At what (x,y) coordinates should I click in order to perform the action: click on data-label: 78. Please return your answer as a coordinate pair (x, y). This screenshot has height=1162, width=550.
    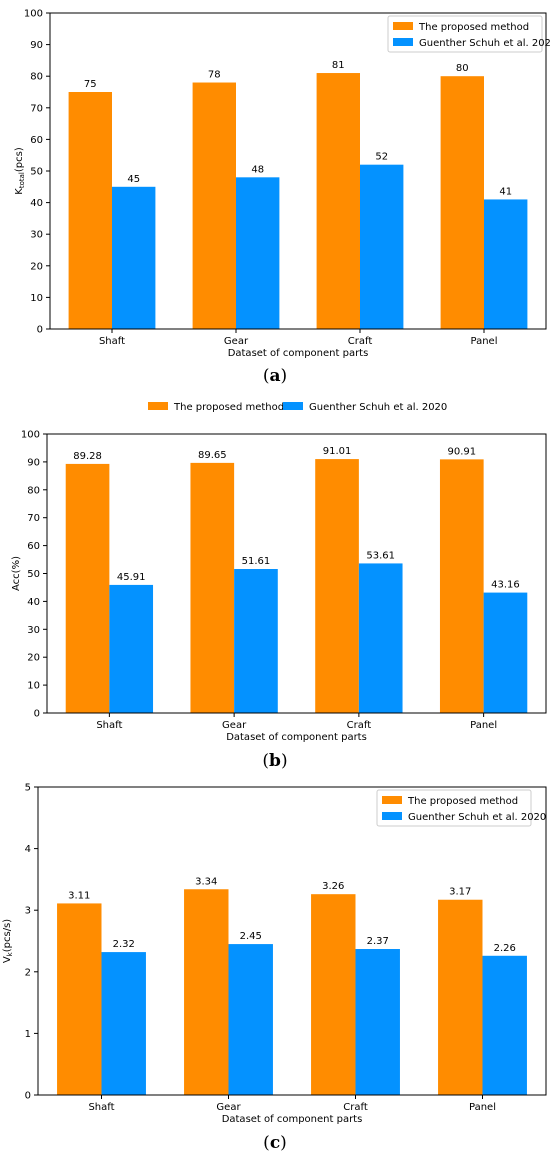
    Looking at the image, I should click on (214, 75).